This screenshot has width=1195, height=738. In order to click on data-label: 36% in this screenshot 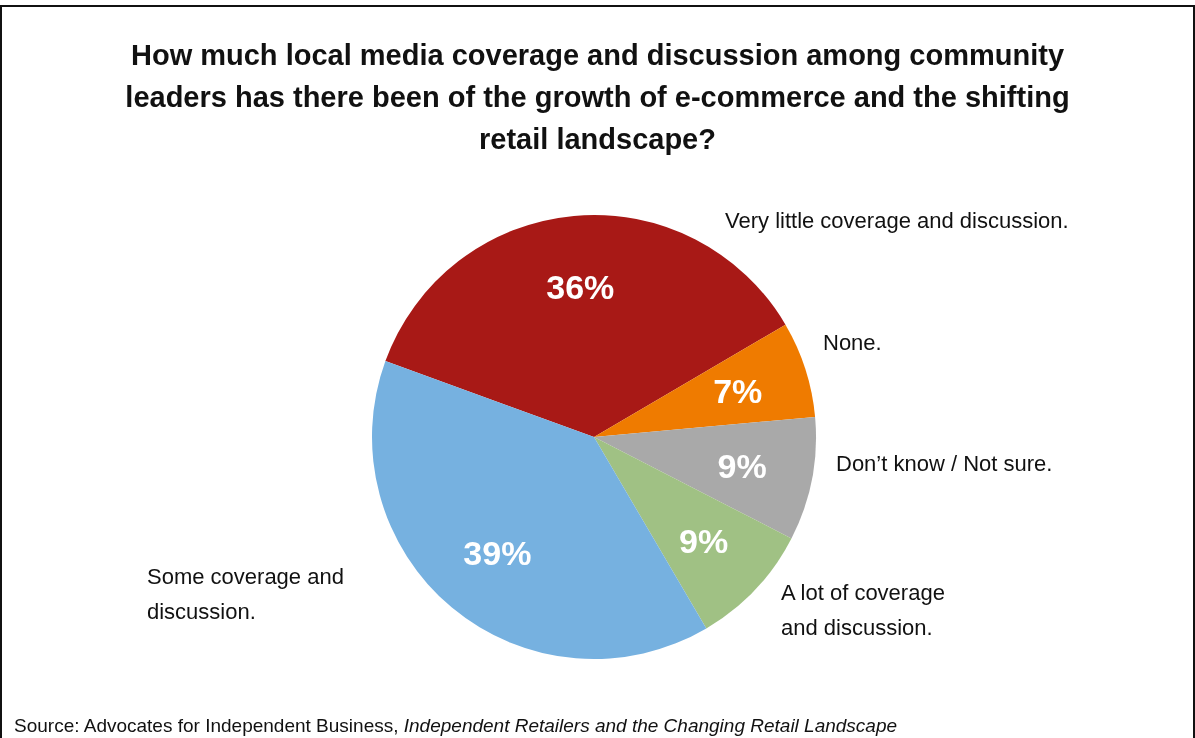, I will do `click(580, 286)`.